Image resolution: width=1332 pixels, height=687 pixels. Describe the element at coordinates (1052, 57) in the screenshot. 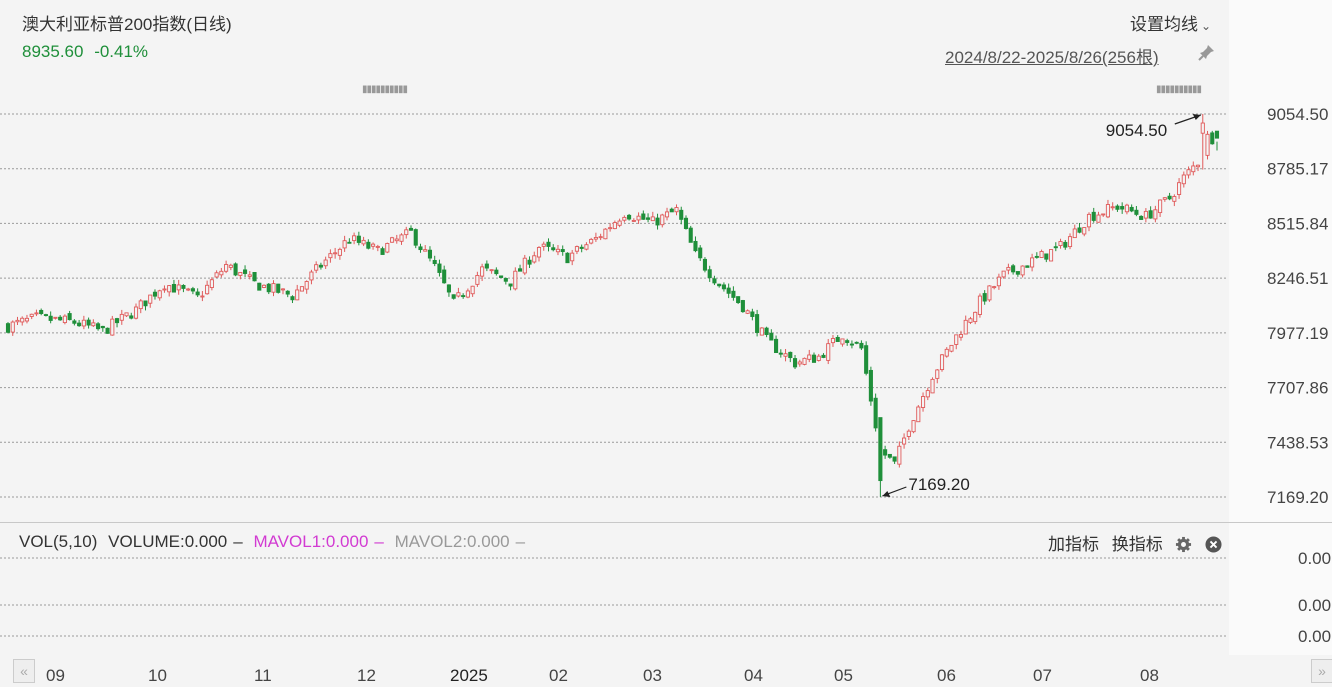

I see `date-range: 2024/8/22-2025/8/26(256根)` at that location.